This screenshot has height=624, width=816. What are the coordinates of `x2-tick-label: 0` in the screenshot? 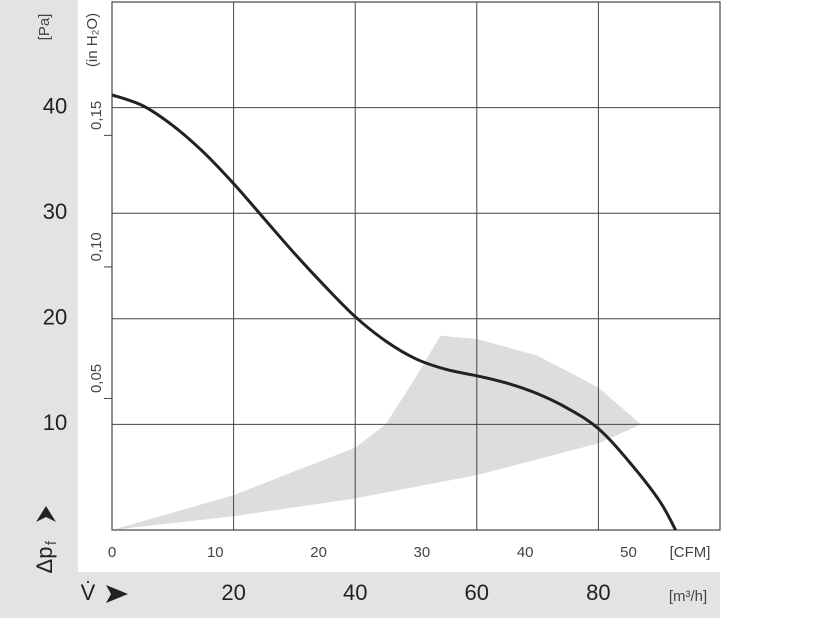 It's located at (112, 552).